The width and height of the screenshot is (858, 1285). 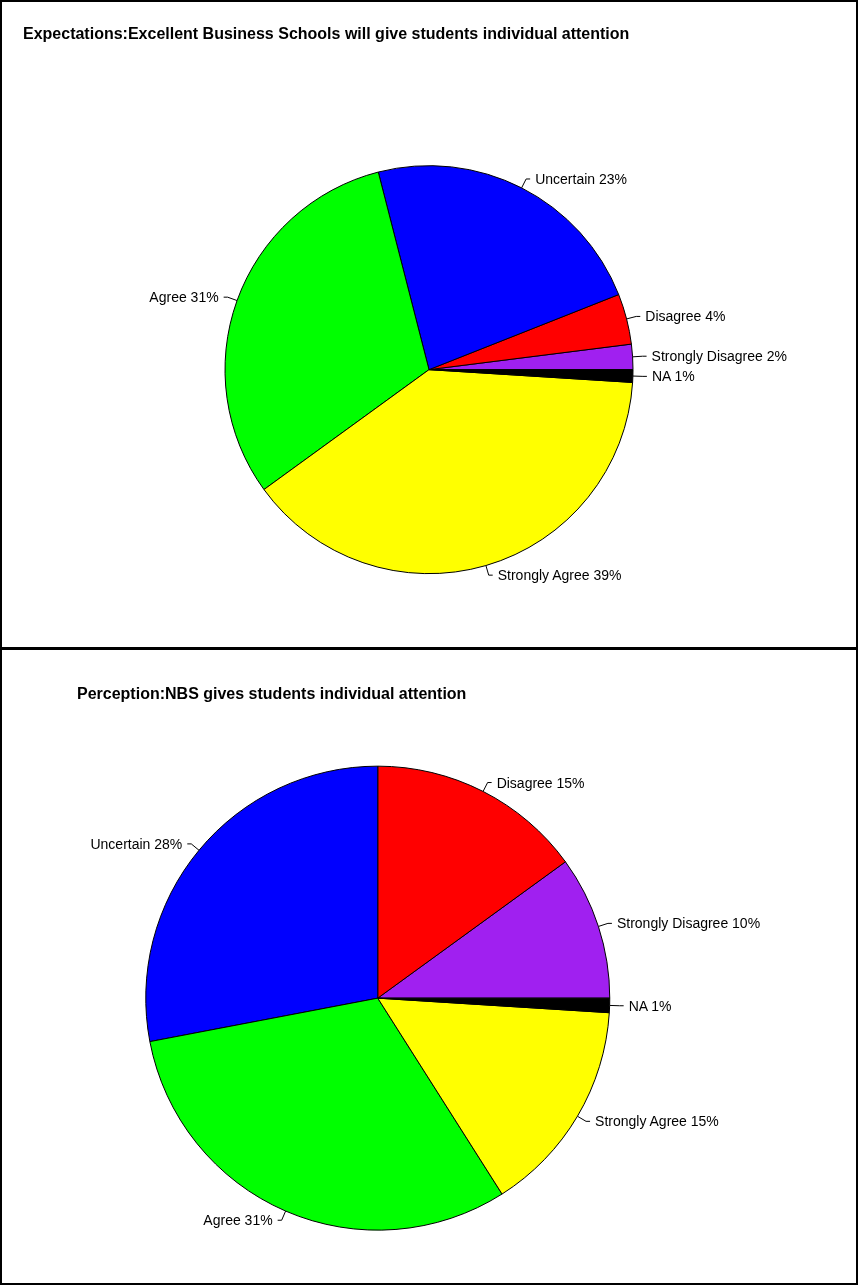 What do you see at coordinates (326, 33) in the screenshot?
I see `chart-title: Expectations:Excellent Business Schools will give students individual attention` at bounding box center [326, 33].